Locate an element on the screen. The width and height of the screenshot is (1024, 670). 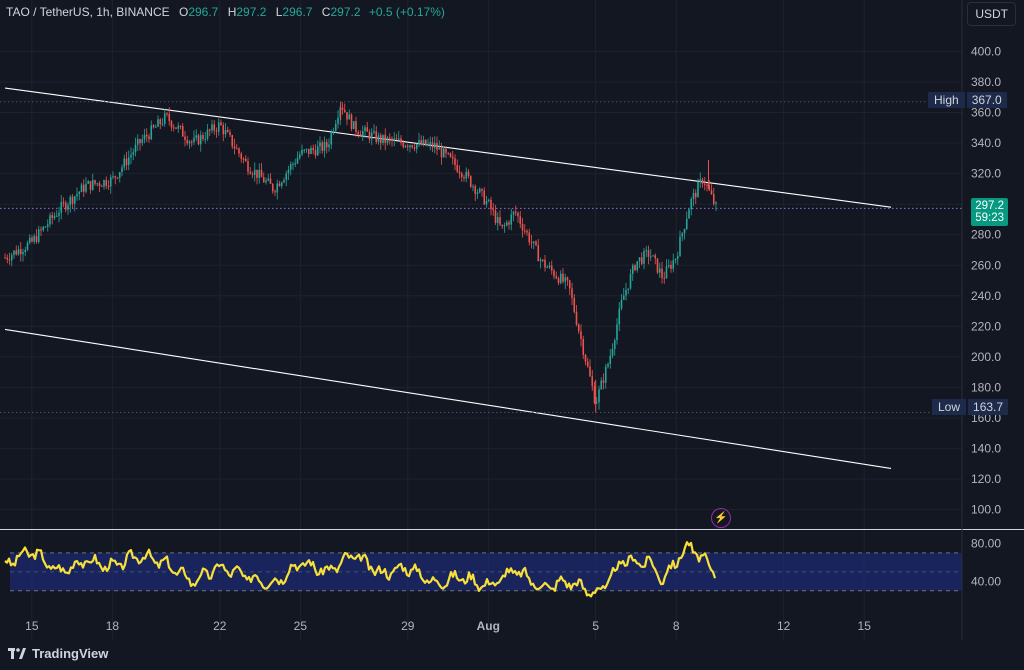
y-tick-label: 140.0 is located at coordinates (986, 449).